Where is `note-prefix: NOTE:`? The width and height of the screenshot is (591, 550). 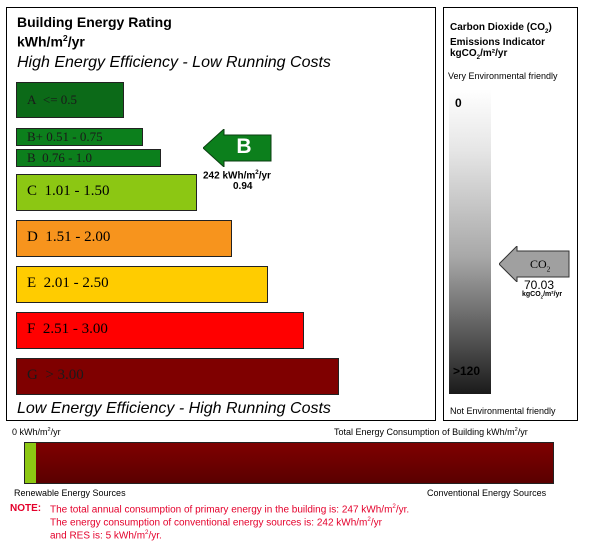
note-prefix: NOTE: is located at coordinates (26, 508).